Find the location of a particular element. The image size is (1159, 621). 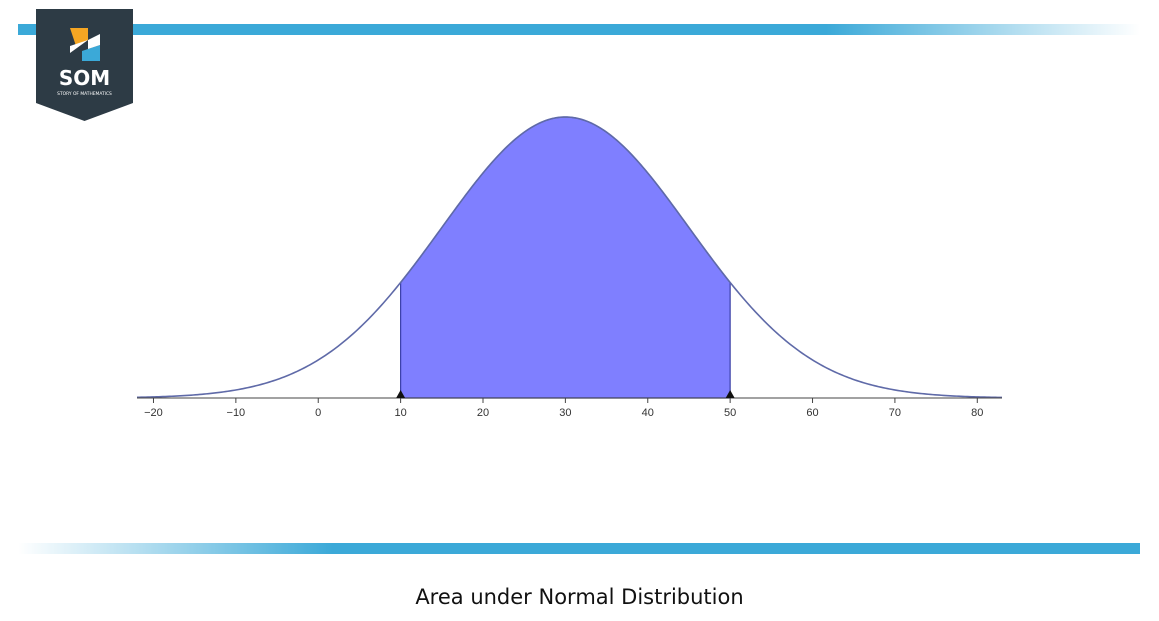

som-logo: SOM STORY OF MATHEMATICS is located at coordinates (84, 65).